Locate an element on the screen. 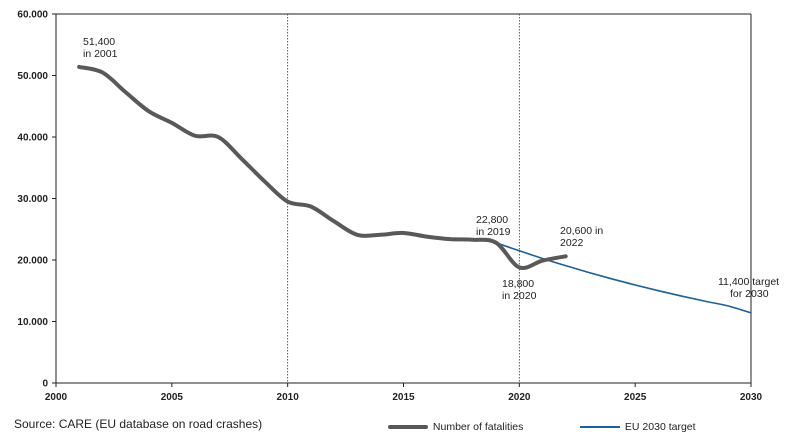 This screenshot has height=435, width=798. legend-item-eu-target: EU 2030 target is located at coordinates (638, 427).